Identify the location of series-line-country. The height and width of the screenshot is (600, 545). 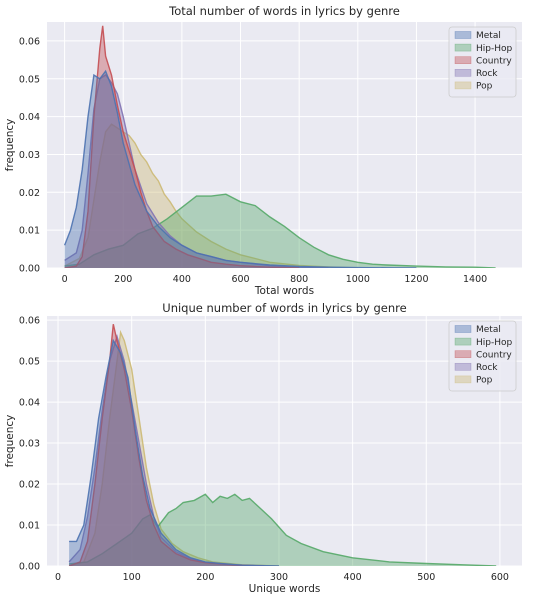
(166, 445).